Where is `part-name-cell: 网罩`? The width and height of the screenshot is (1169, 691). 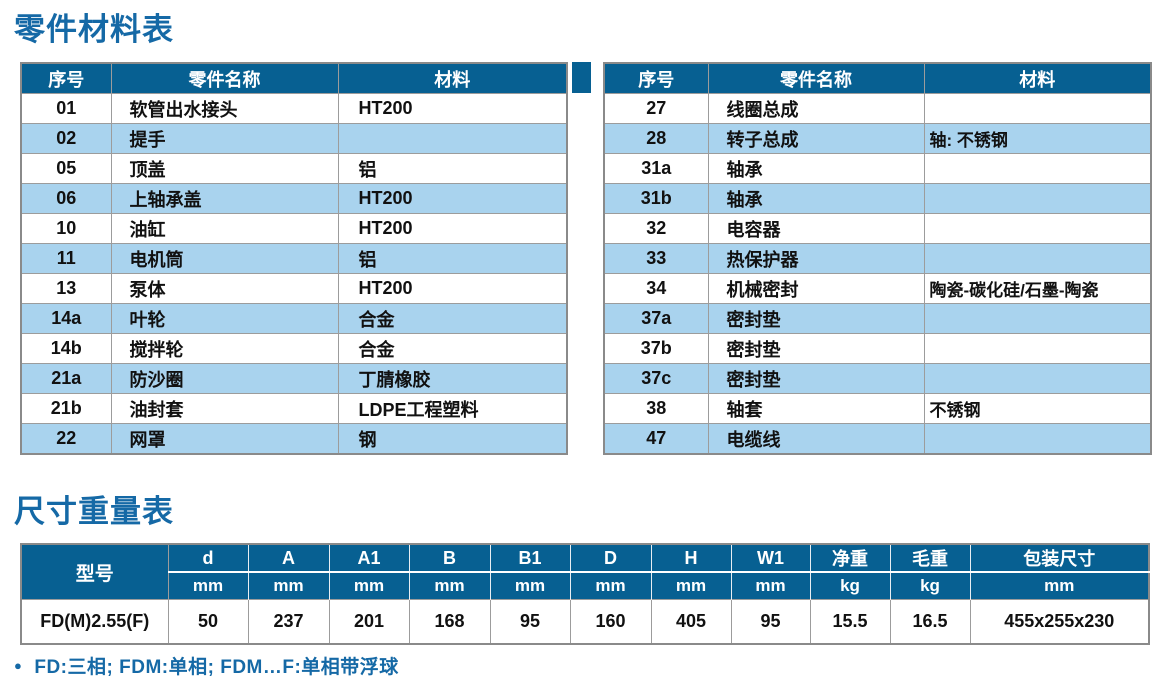
part-name-cell: 网罩 is located at coordinates (224, 439).